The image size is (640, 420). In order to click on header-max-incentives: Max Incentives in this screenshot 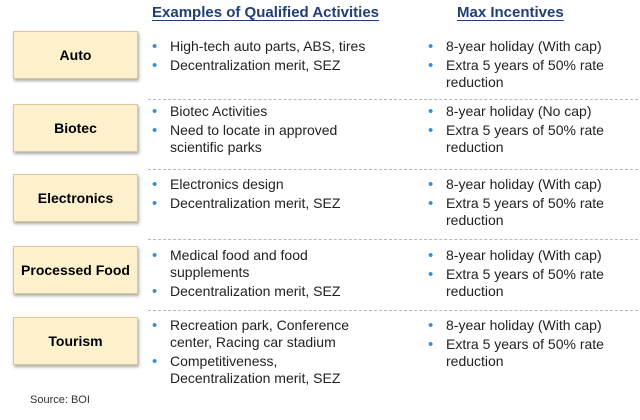, I will do `click(510, 12)`.